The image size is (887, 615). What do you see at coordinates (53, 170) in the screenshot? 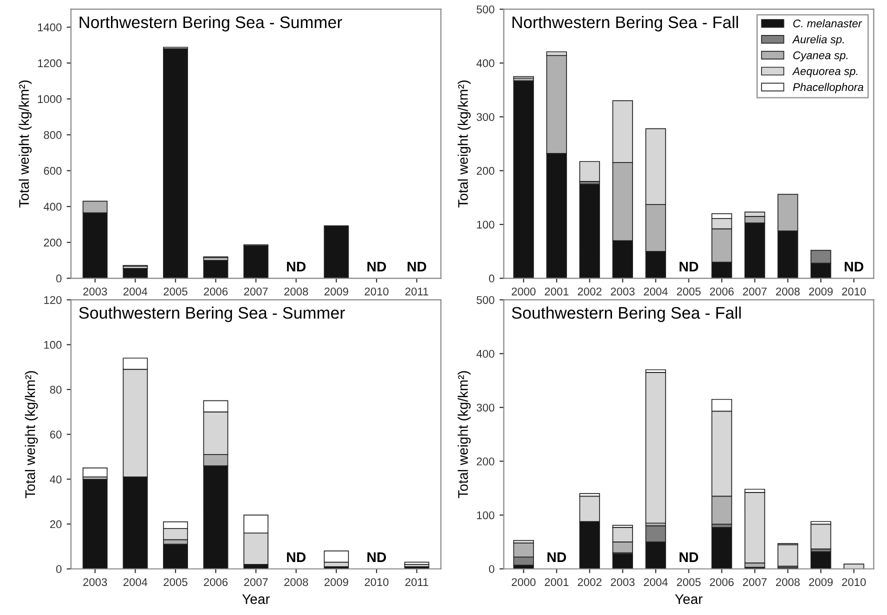
I see `y-tick-label: 600` at bounding box center [53, 170].